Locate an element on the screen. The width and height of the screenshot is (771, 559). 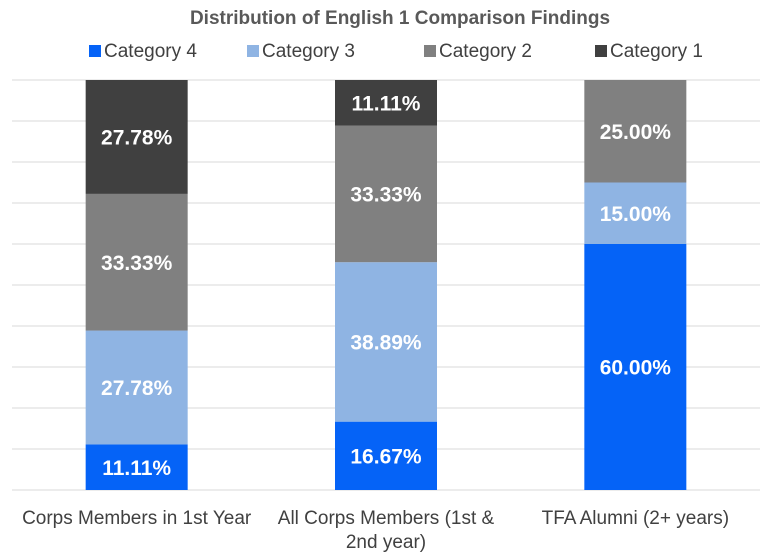
legend-label: Category 2 is located at coordinates (485, 51).